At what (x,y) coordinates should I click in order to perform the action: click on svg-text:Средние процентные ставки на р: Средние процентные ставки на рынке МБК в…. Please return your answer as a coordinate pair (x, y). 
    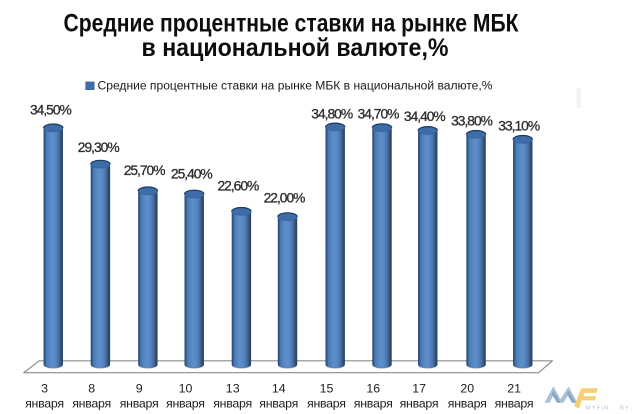
    Looking at the image, I should click on (295, 86).